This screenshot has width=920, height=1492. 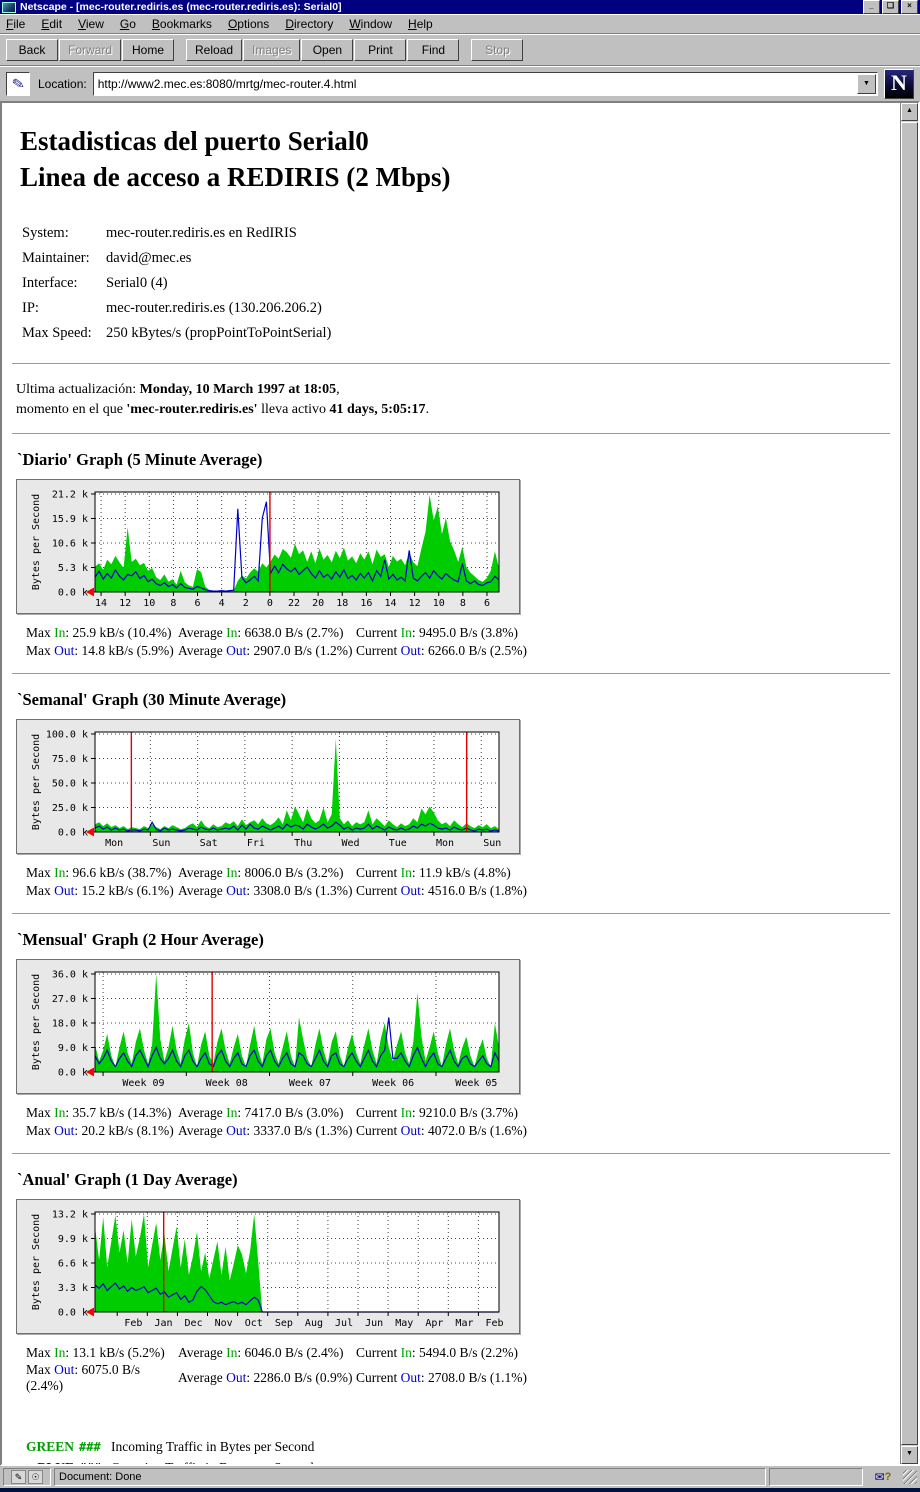 I want to click on menu-window: Window, so click(x=371, y=23).